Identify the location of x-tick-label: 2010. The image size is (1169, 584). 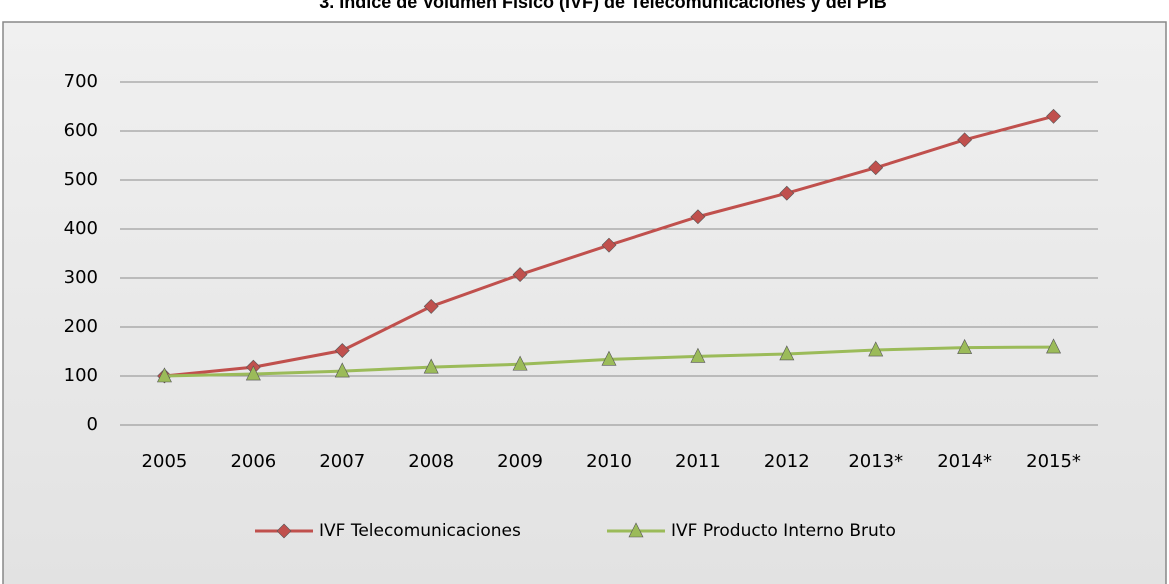
(609, 461).